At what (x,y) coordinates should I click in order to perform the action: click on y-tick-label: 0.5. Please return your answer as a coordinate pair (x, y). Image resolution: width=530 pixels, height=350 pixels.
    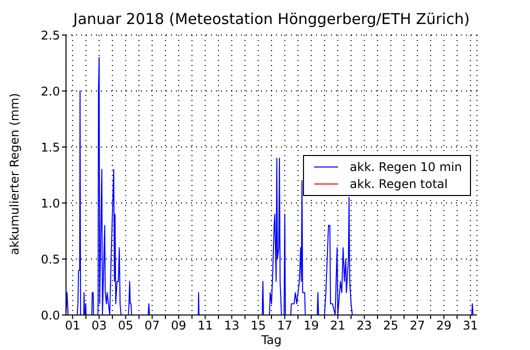
    Looking at the image, I should click on (50, 259).